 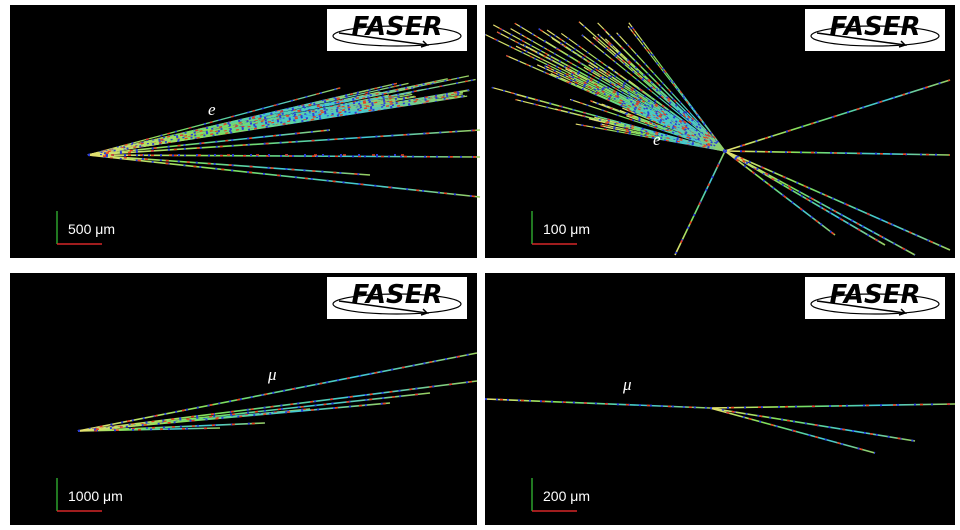 I want to click on scale-label: 500 μm, so click(x=91, y=229).